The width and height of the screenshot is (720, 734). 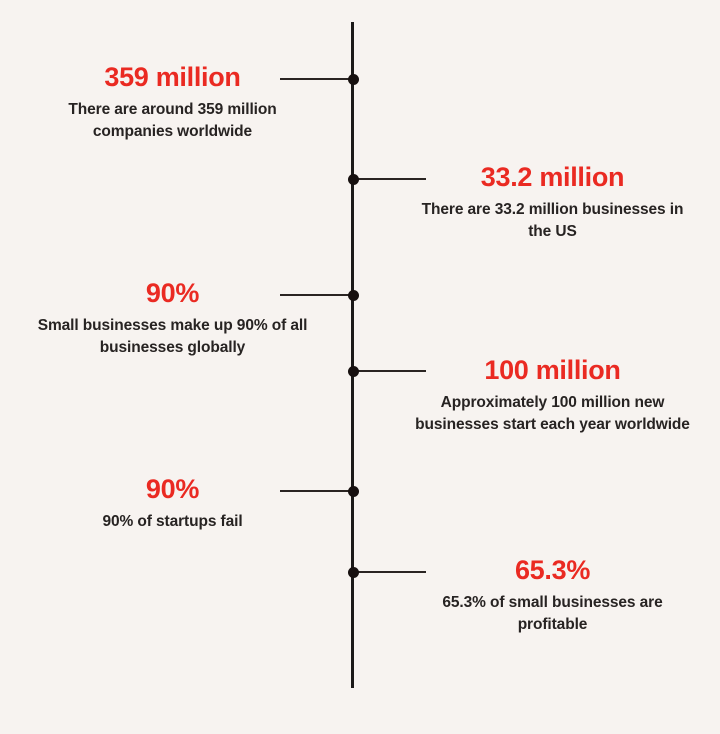 I want to click on statistic-description: 90% of startups fail, so click(x=172, y=522).